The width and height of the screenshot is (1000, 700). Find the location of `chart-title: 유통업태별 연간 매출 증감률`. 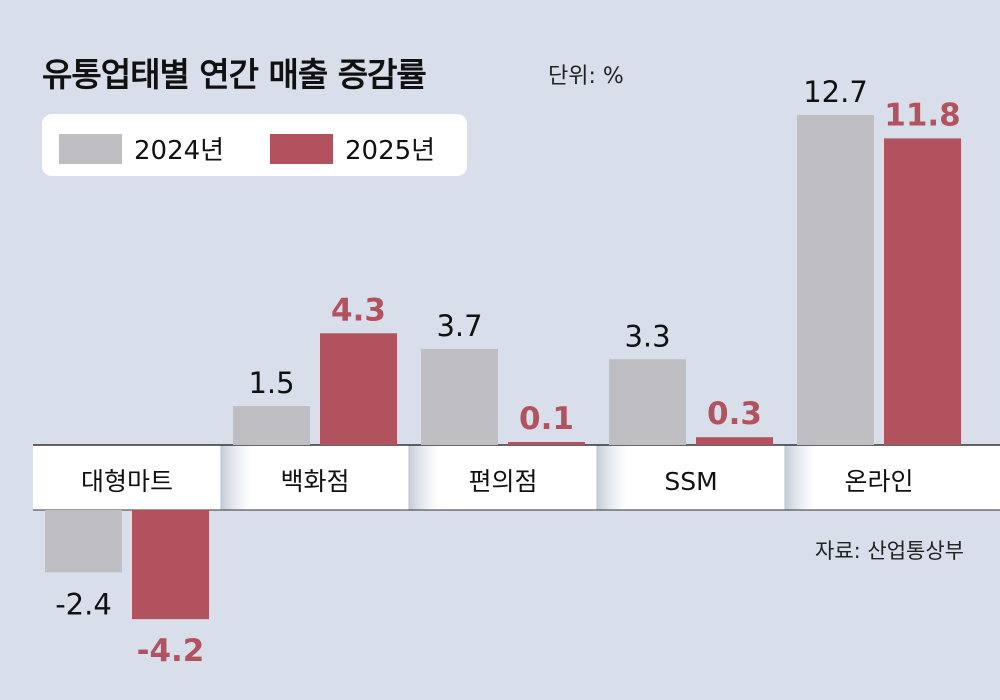

chart-title: 유통업태별 연간 매출 증감률 is located at coordinates (234, 74).